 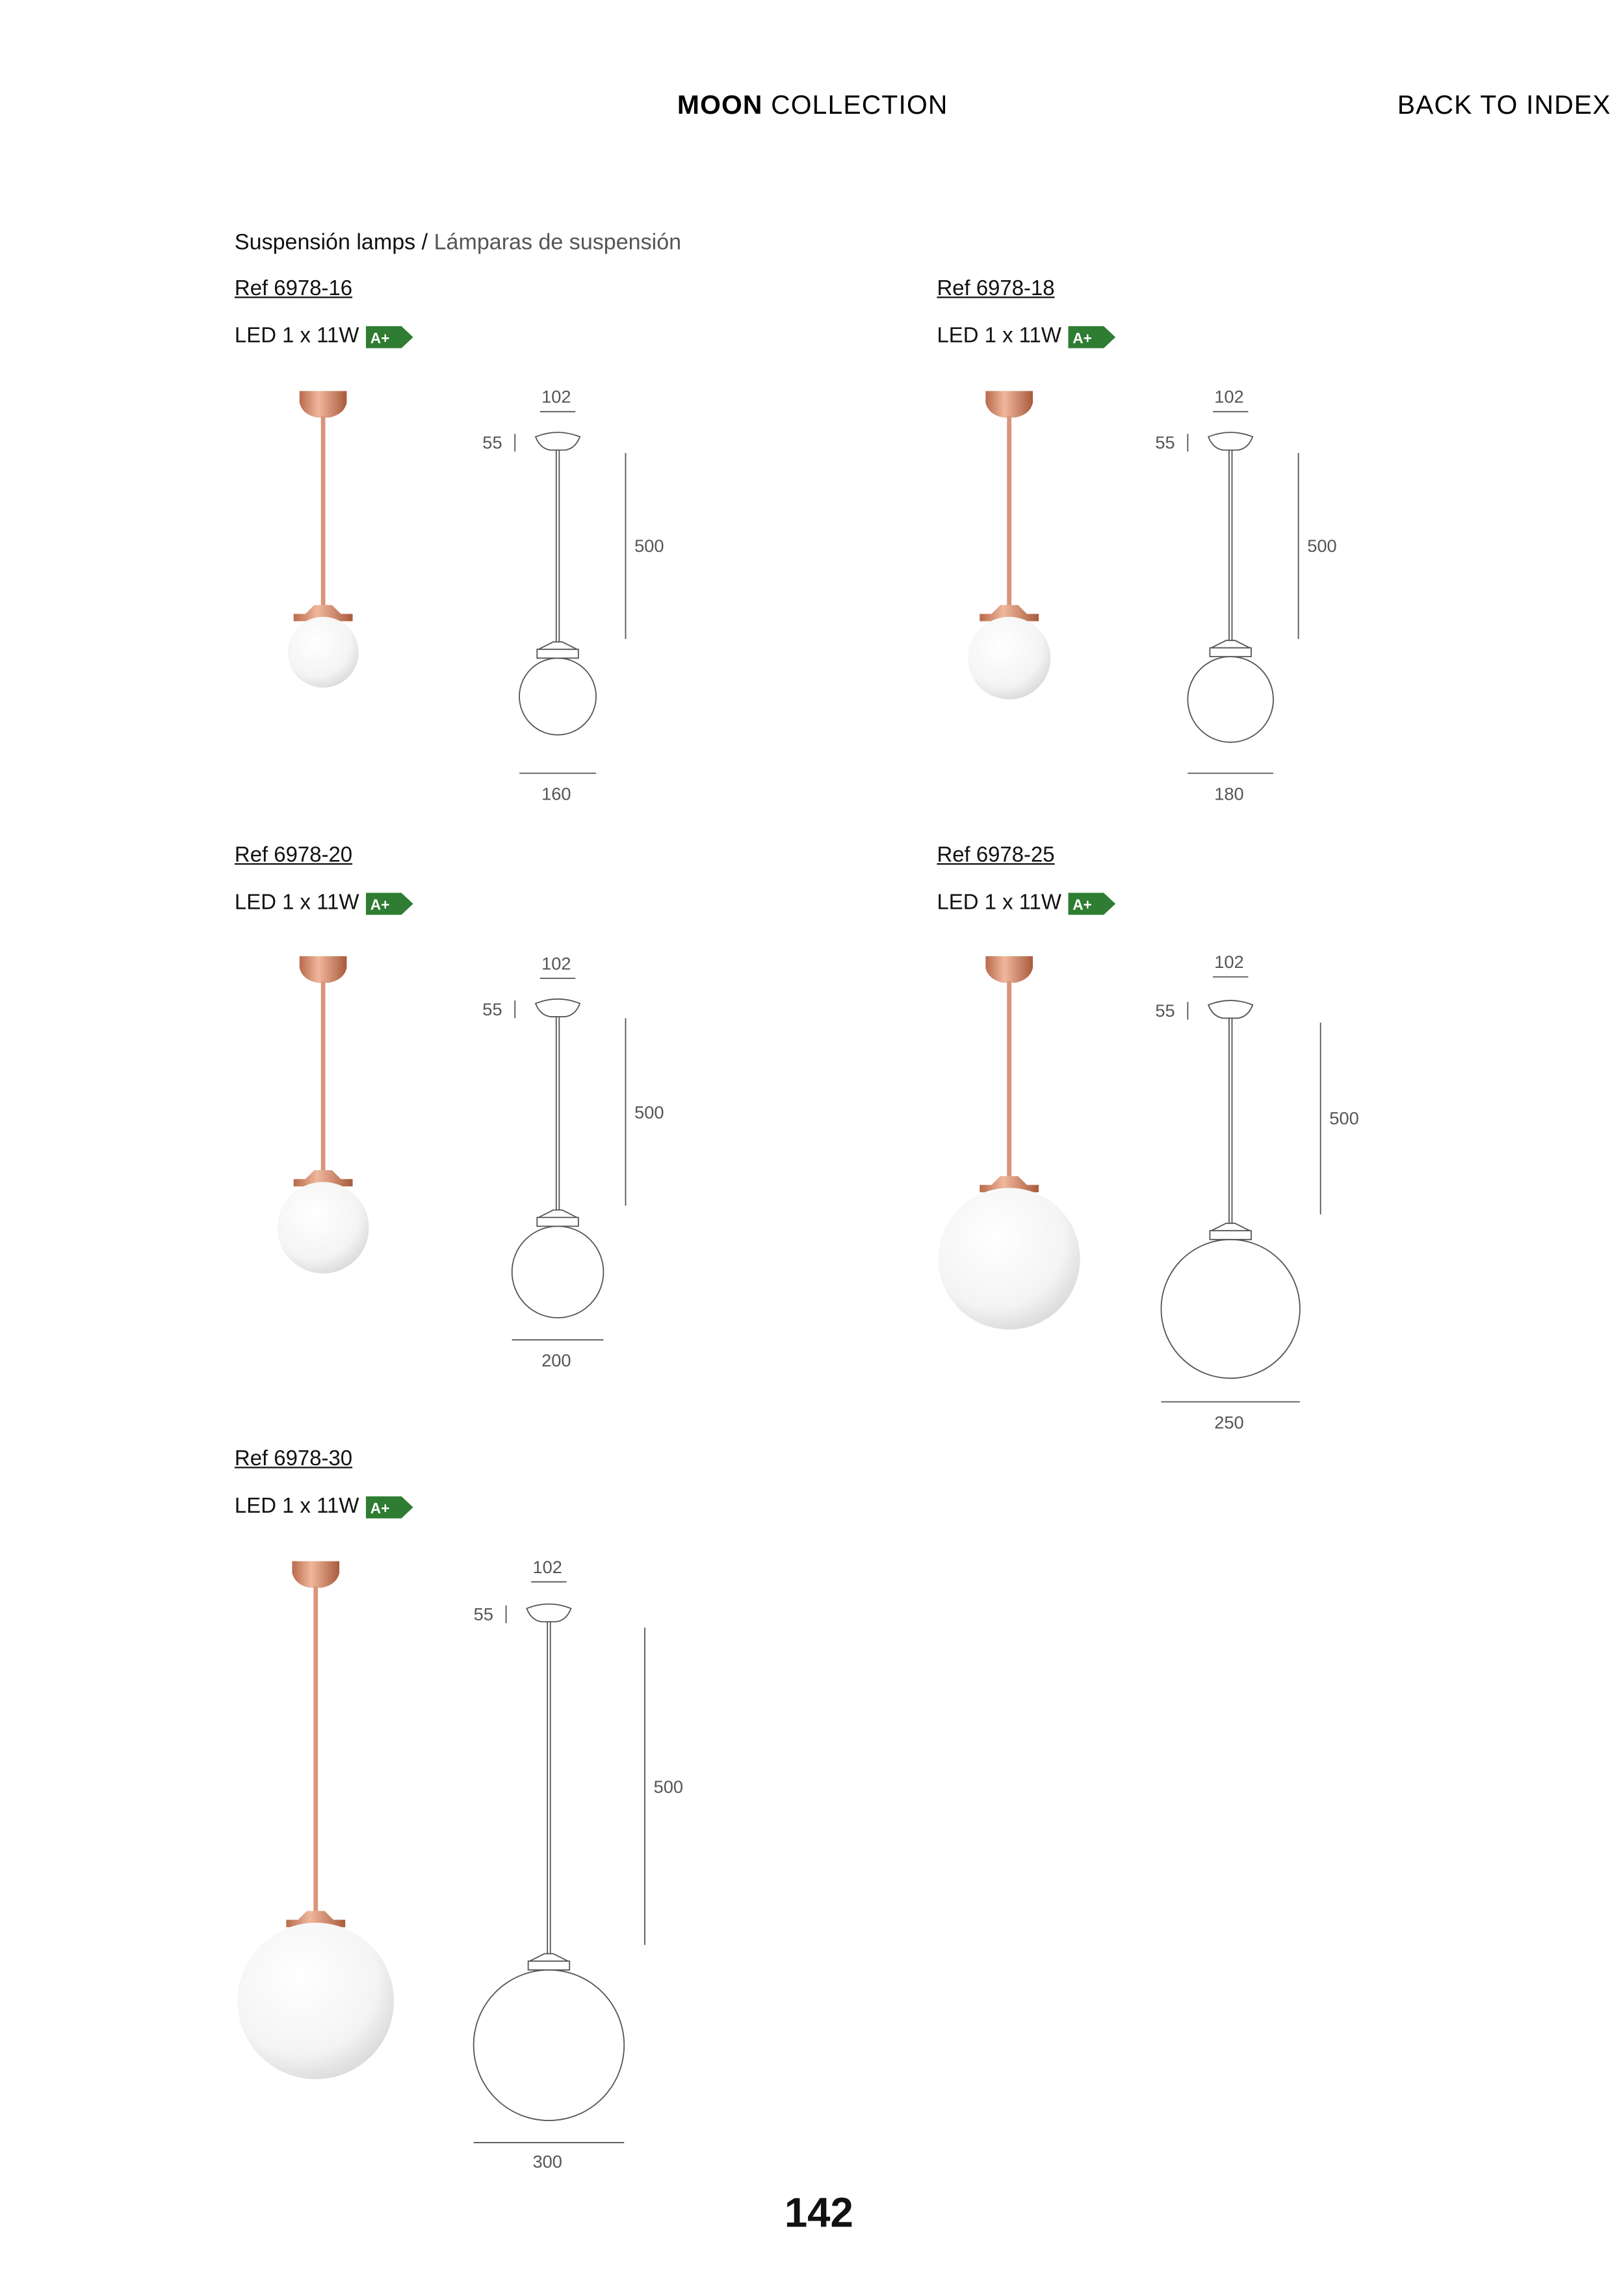 What do you see at coordinates (1229, 794) in the screenshot?
I see `dim-diameter: 180` at bounding box center [1229, 794].